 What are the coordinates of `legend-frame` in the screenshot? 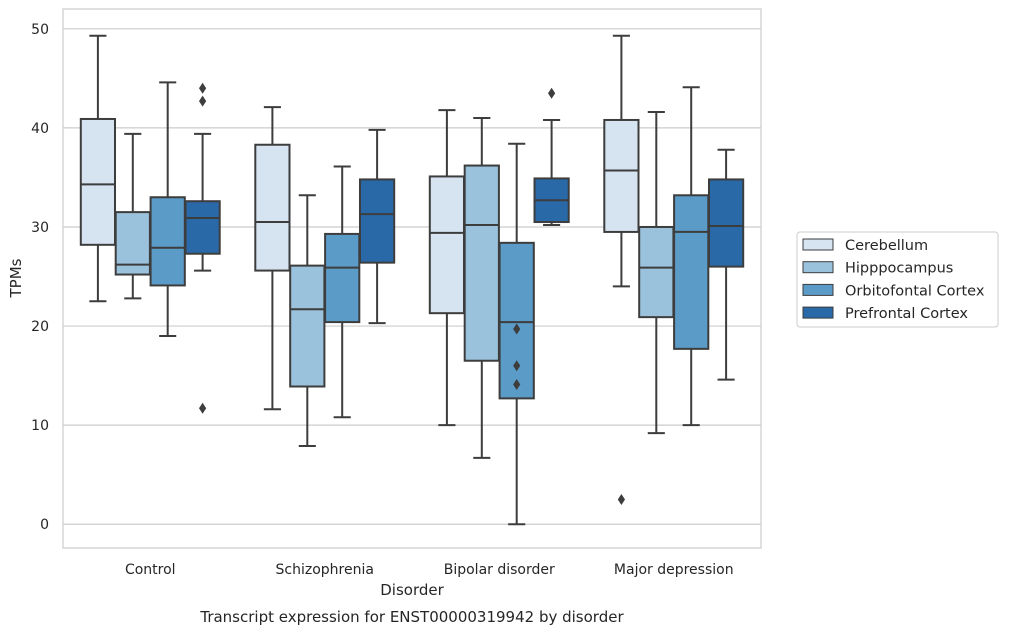 It's located at (897, 279).